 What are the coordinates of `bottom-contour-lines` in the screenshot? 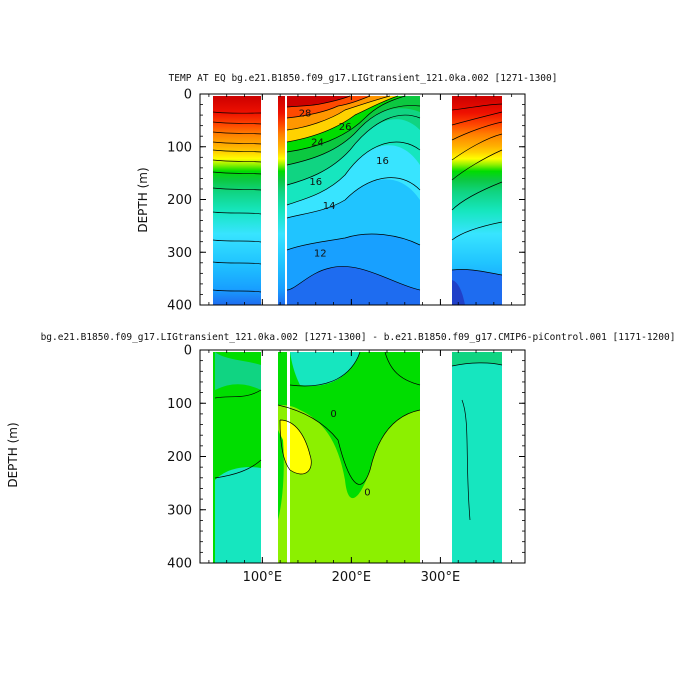 It's located at (358, 436).